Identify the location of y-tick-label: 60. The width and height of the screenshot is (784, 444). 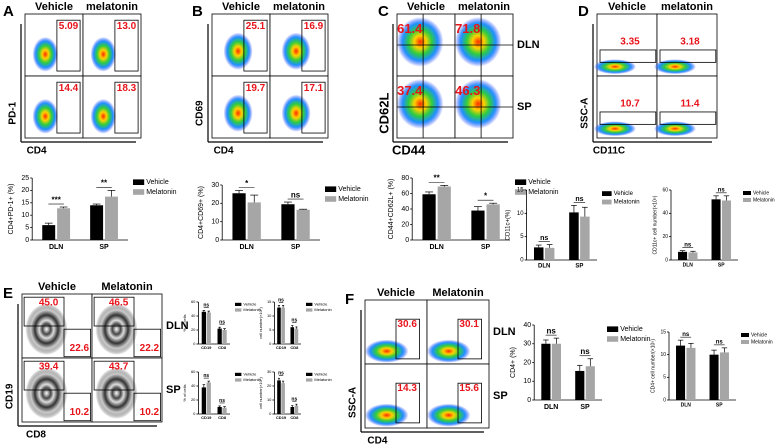
(193, 301).